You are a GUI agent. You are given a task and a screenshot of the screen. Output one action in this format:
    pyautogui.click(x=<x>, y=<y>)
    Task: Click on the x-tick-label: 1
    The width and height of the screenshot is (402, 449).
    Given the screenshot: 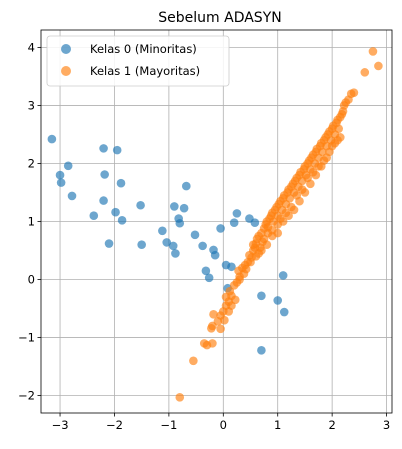 What is the action you would take?
    pyautogui.click(x=277, y=425)
    